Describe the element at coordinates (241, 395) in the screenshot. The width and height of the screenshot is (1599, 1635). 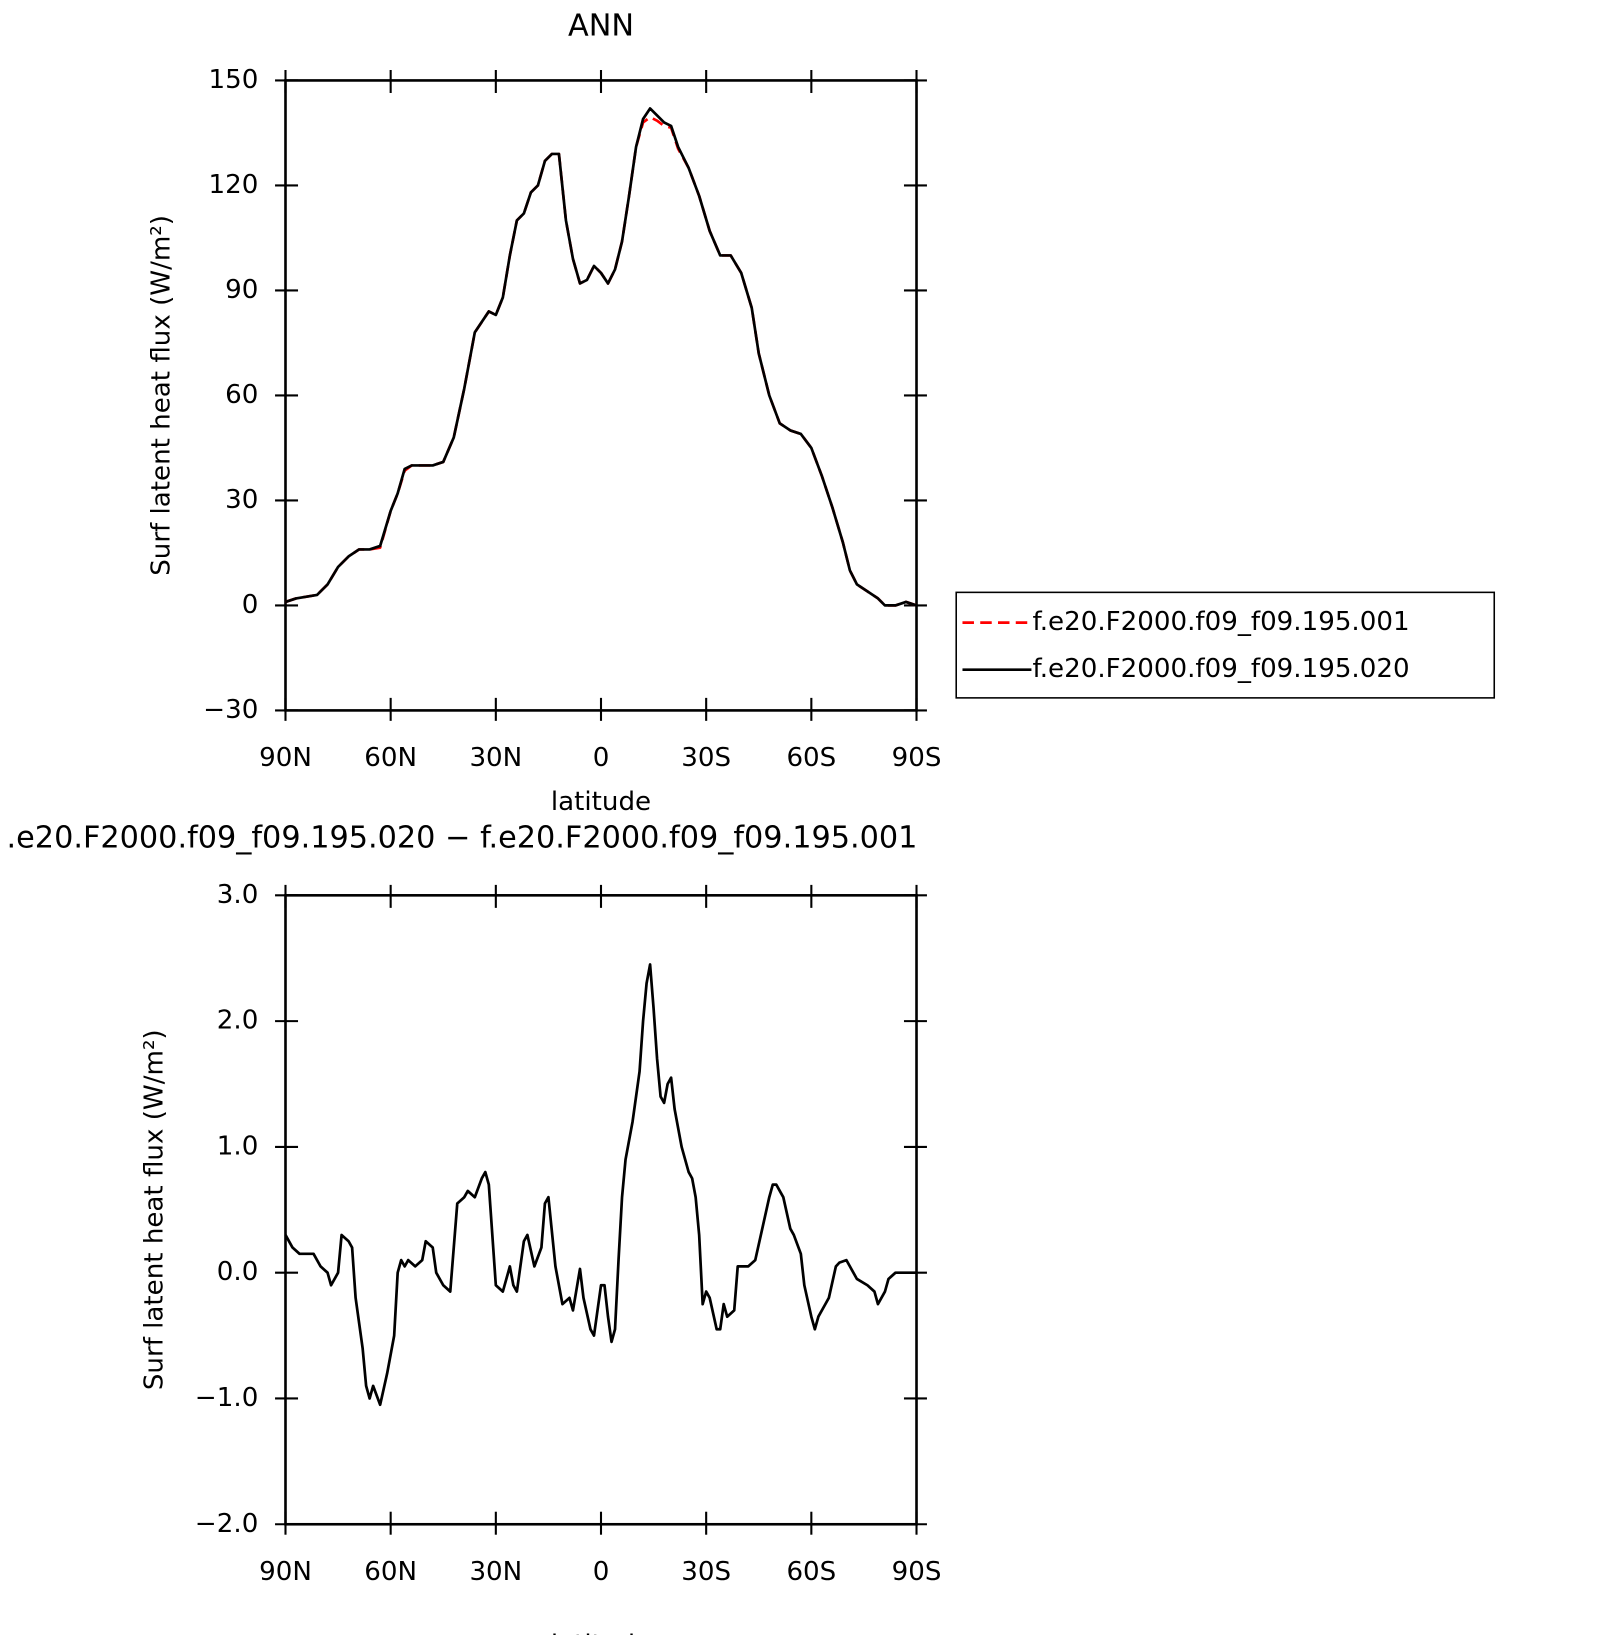
I see `y-tick-label: 60` at that location.